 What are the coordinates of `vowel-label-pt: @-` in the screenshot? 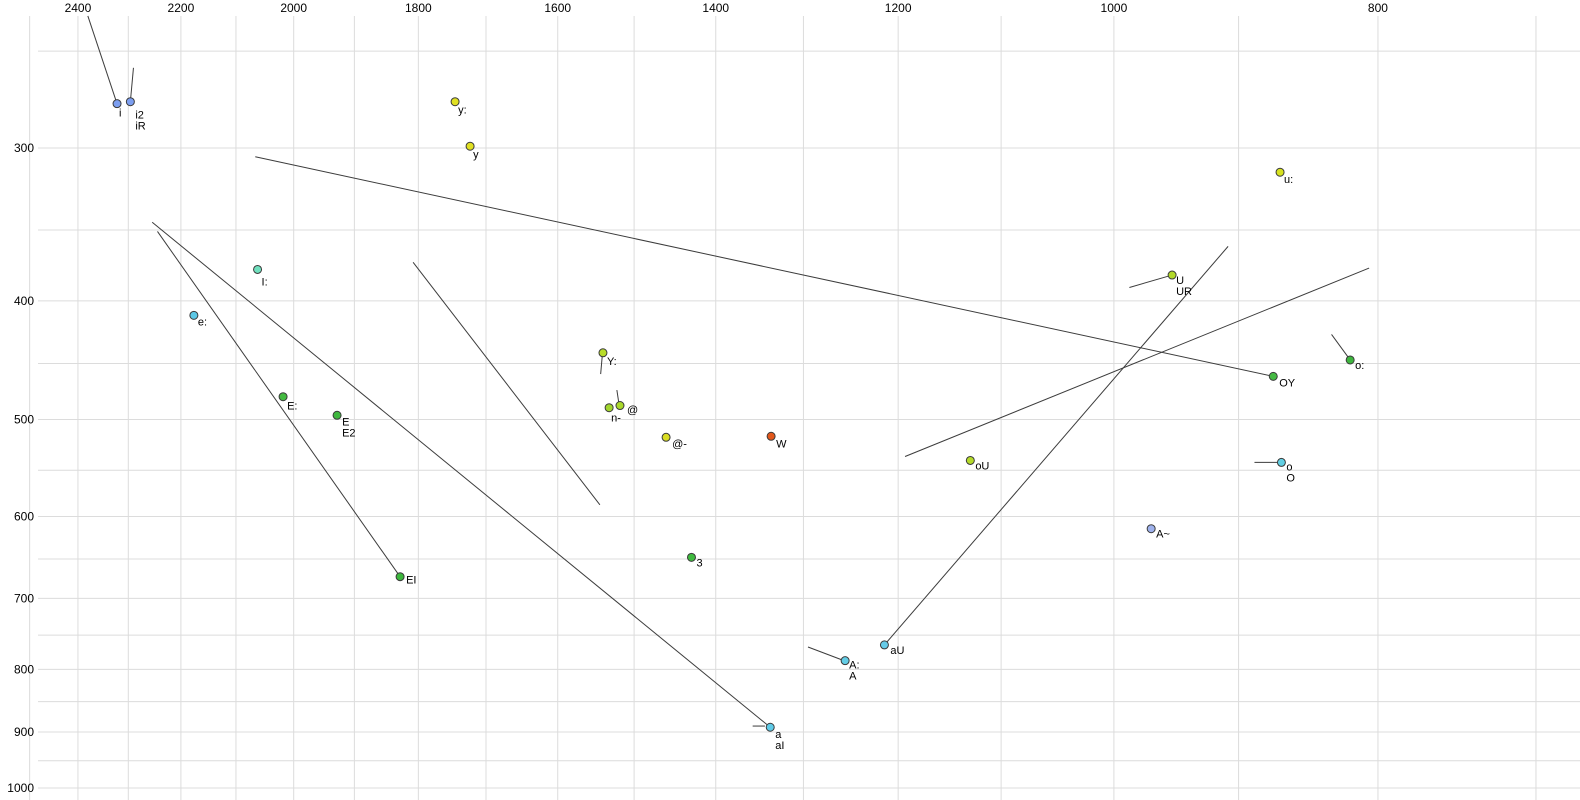 It's located at (679, 444).